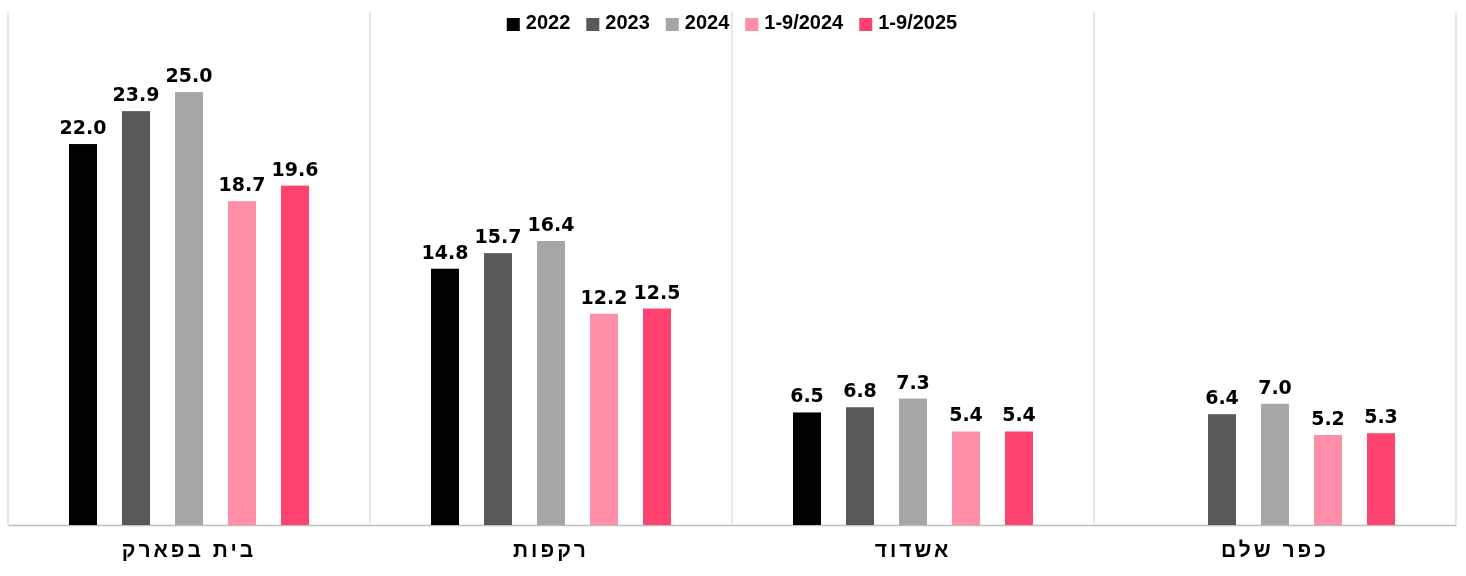 This screenshot has width=1466, height=576. Describe the element at coordinates (136, 94) in the screenshot. I see `data-label: 23.9` at that location.